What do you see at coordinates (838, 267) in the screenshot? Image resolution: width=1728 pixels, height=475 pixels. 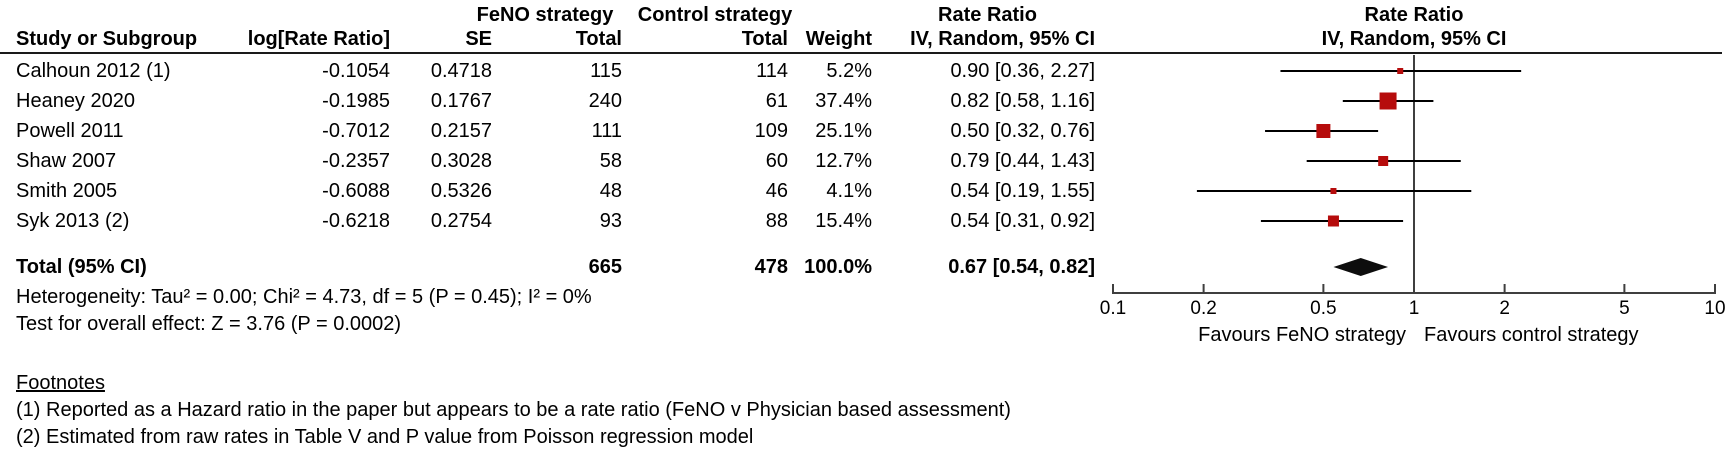 I see `cell-total-weight: 100.0%` at bounding box center [838, 267].